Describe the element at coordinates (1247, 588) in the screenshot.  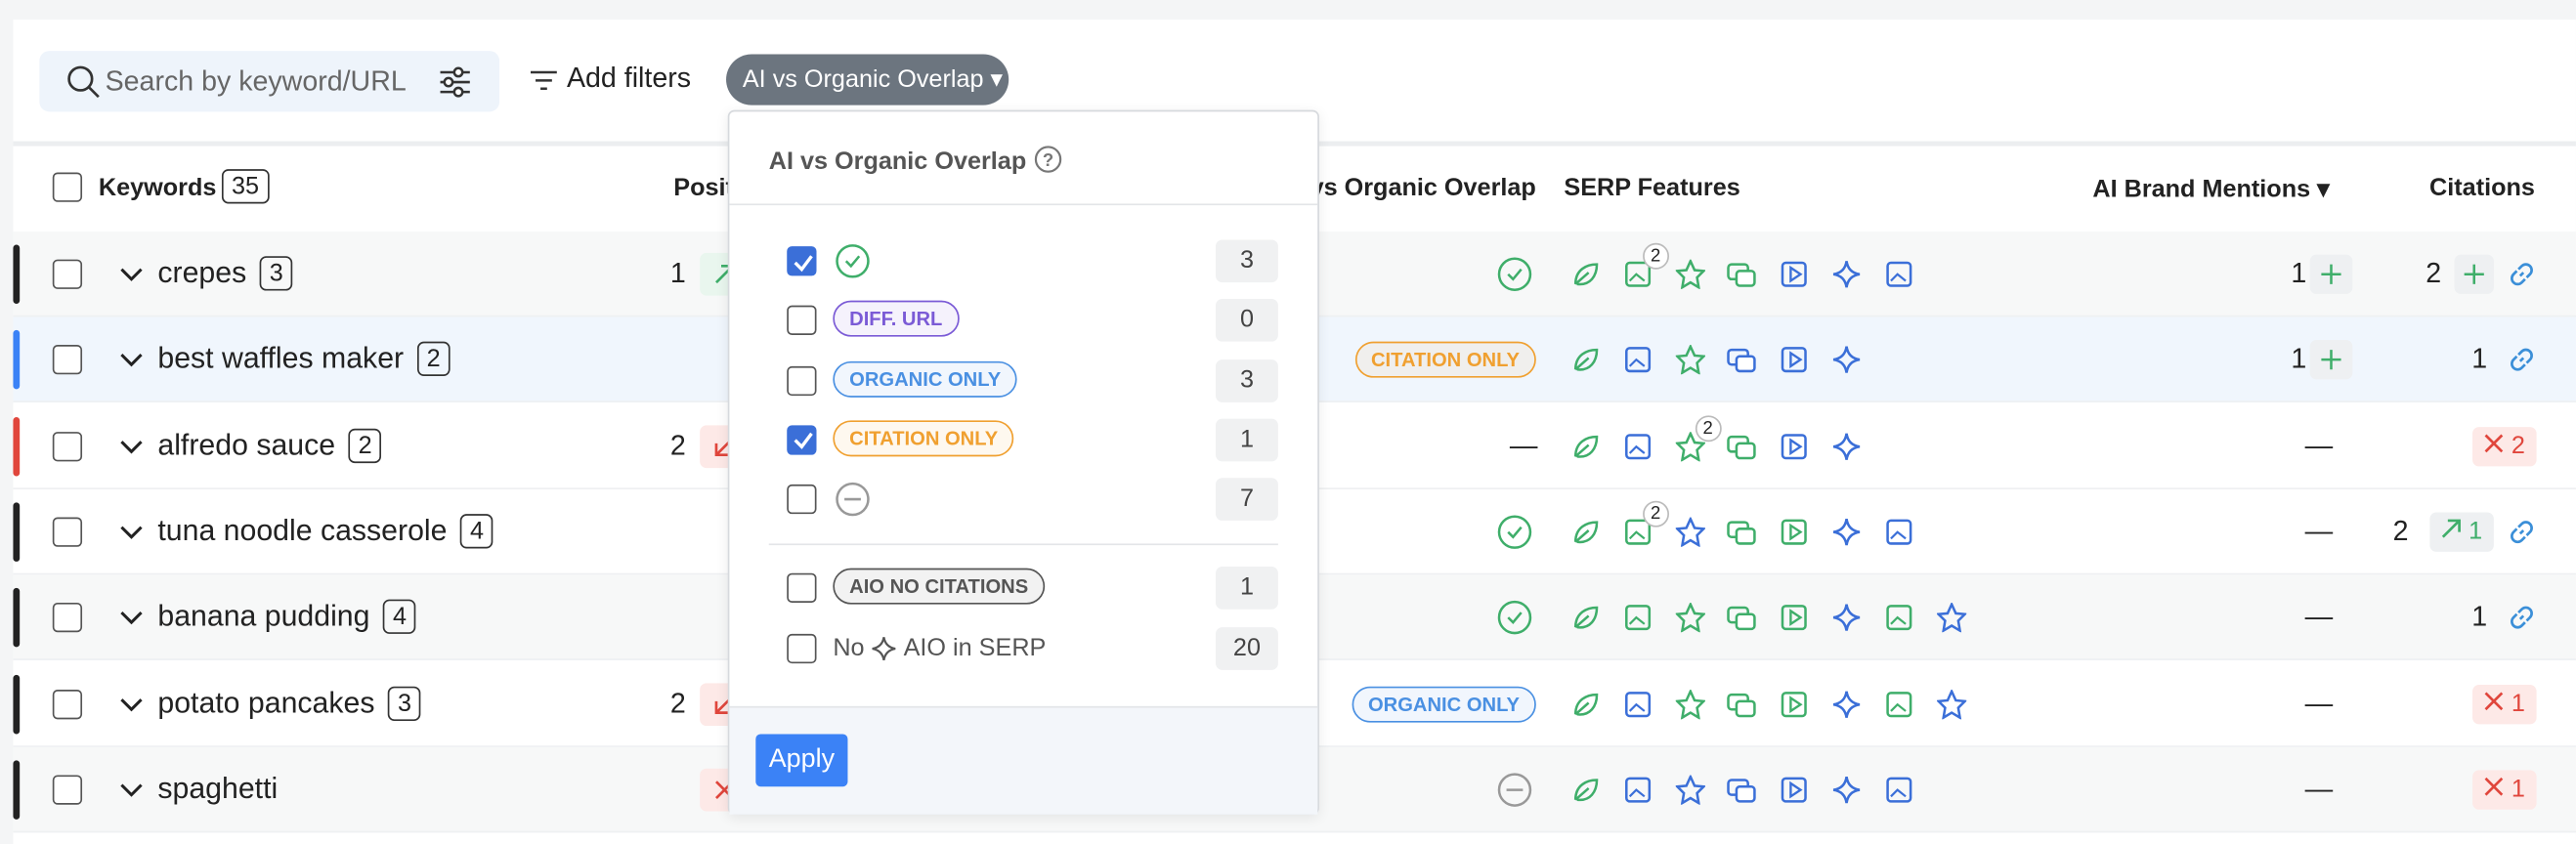
I see `option-count: 1` at that location.